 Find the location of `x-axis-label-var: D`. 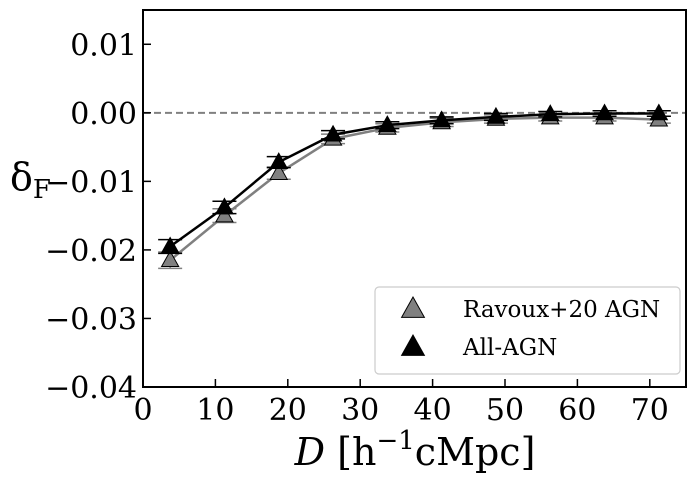

x-axis-label-var: D is located at coordinates (309, 452).